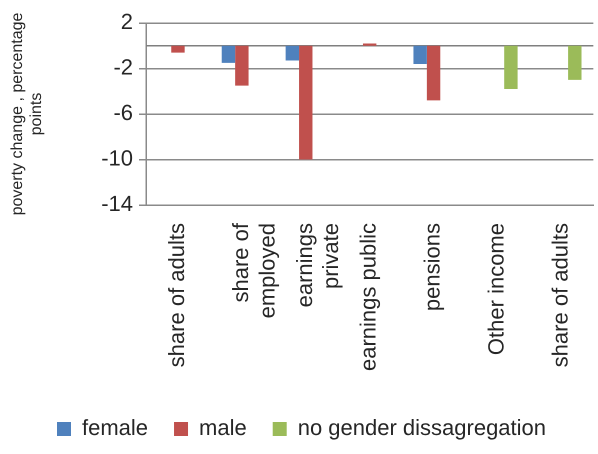 The height and width of the screenshot is (454, 598). Describe the element at coordinates (27, 114) in the screenshot. I see `y-axis-title: poverty change , percentage points` at that location.